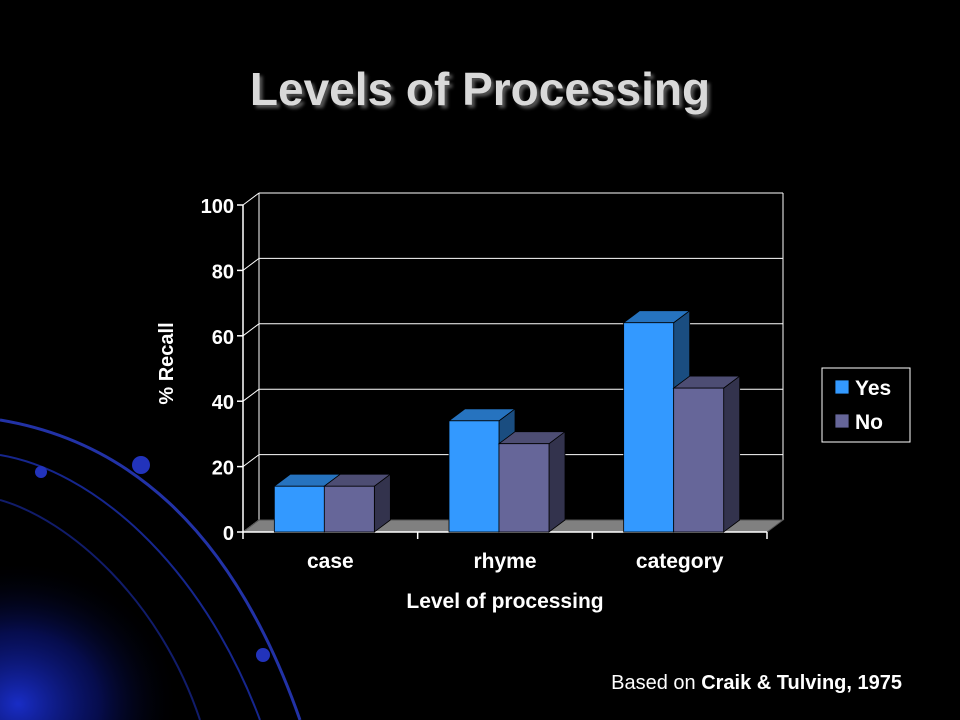 The image size is (960, 720). I want to click on y-tick-label: 0, so click(228, 534).